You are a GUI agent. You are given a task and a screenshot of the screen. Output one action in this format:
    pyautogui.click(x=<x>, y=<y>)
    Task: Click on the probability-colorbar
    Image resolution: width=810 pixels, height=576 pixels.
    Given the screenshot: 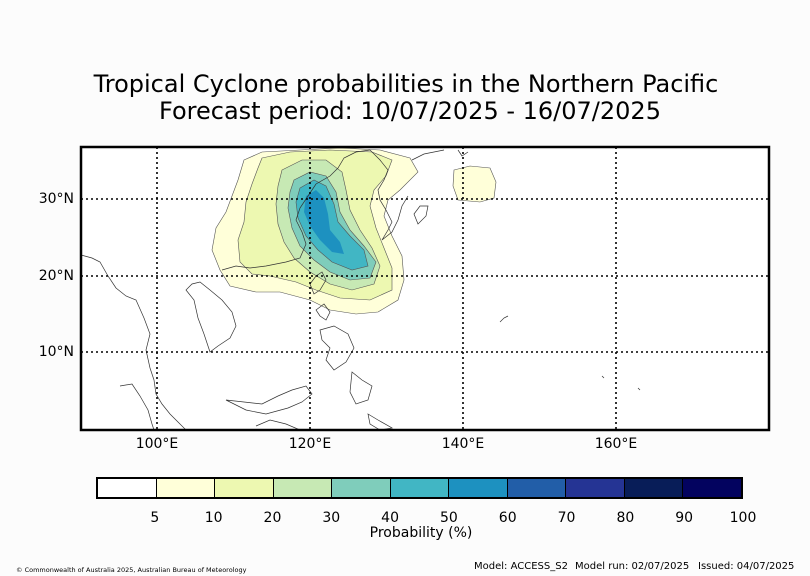 What is the action you would take?
    pyautogui.click(x=419, y=488)
    